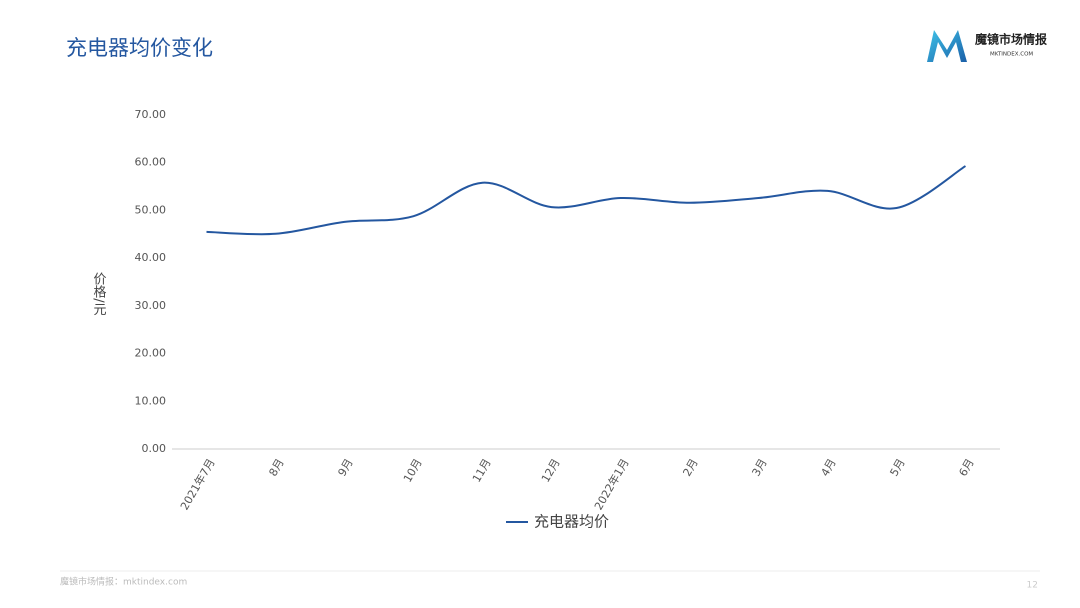 The width and height of the screenshot is (1080, 608). What do you see at coordinates (586, 200) in the screenshot?
I see `data-line` at bounding box center [586, 200].